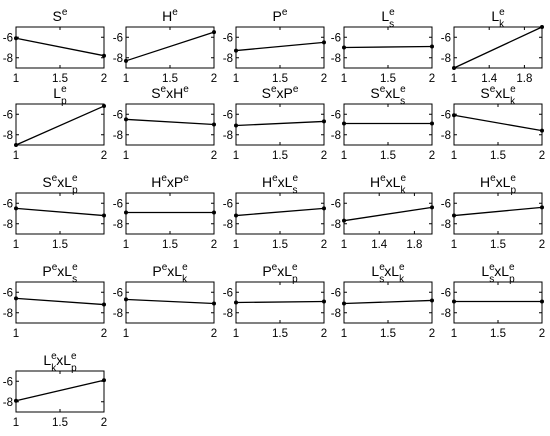 The image size is (550, 436). What do you see at coordinates (489, 79) in the screenshot?
I see `x-tick-label: 1.4` at bounding box center [489, 79].